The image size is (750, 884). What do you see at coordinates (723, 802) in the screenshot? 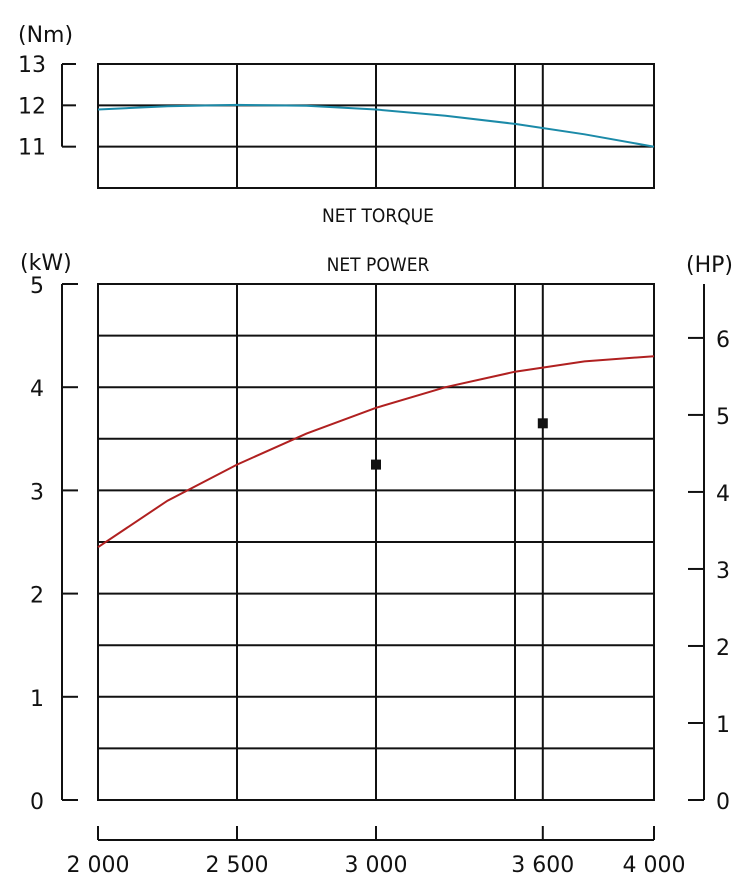
I see `power-y2-tick-label: 0` at bounding box center [723, 802].